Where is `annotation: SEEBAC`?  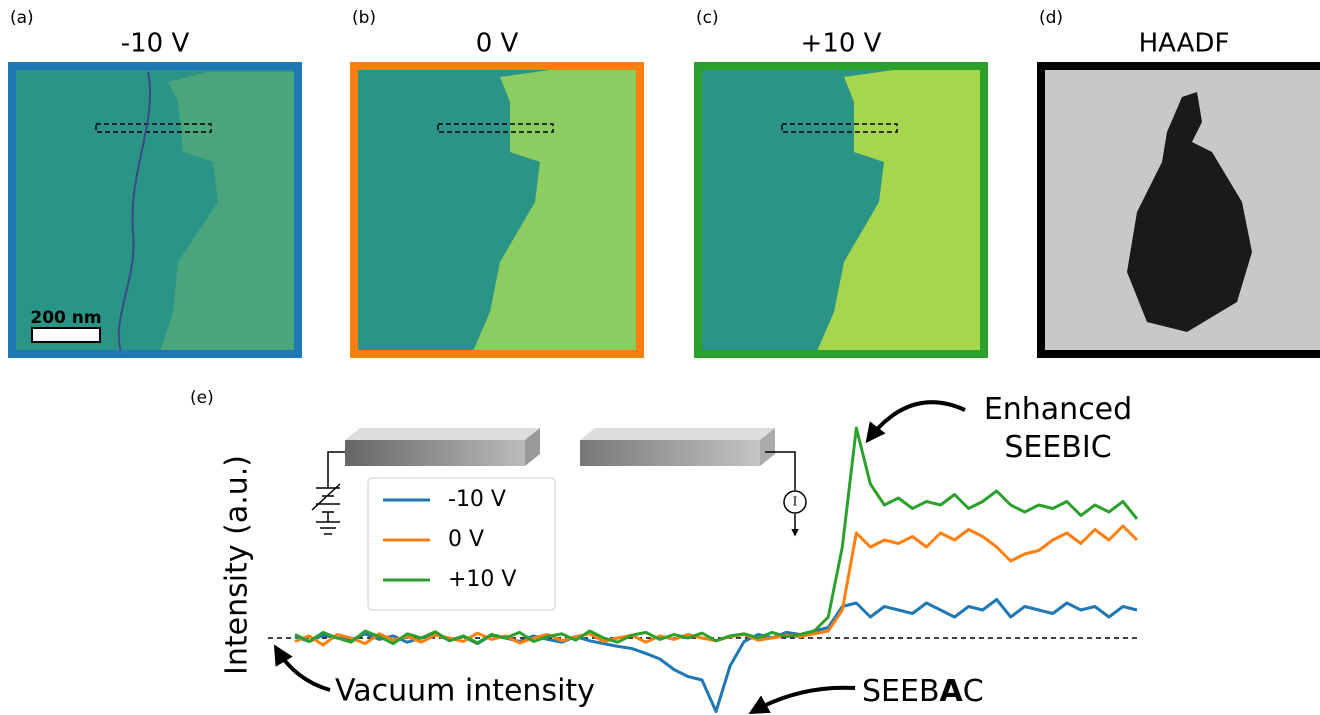
annotation: SEEBAC is located at coordinates (923, 691).